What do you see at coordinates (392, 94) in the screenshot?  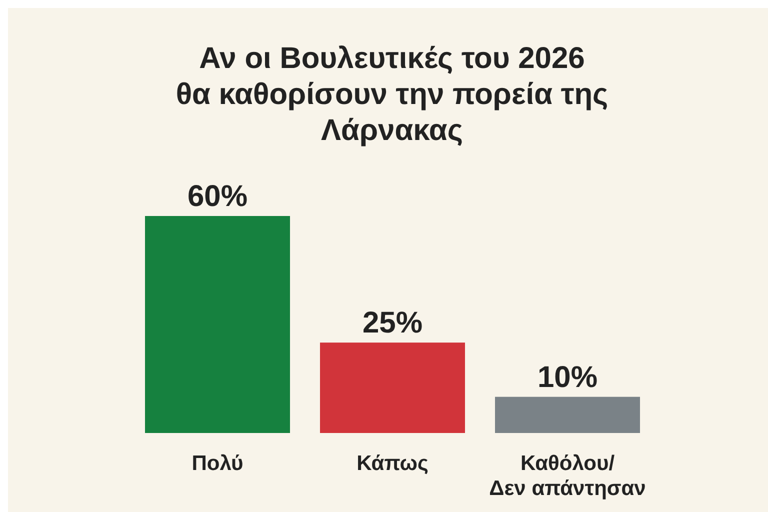 I see `chart-title: Αν οι Βουλευτικές του 2026 θα καθορίσουν την πορεία της Λάρνακας` at bounding box center [392, 94].